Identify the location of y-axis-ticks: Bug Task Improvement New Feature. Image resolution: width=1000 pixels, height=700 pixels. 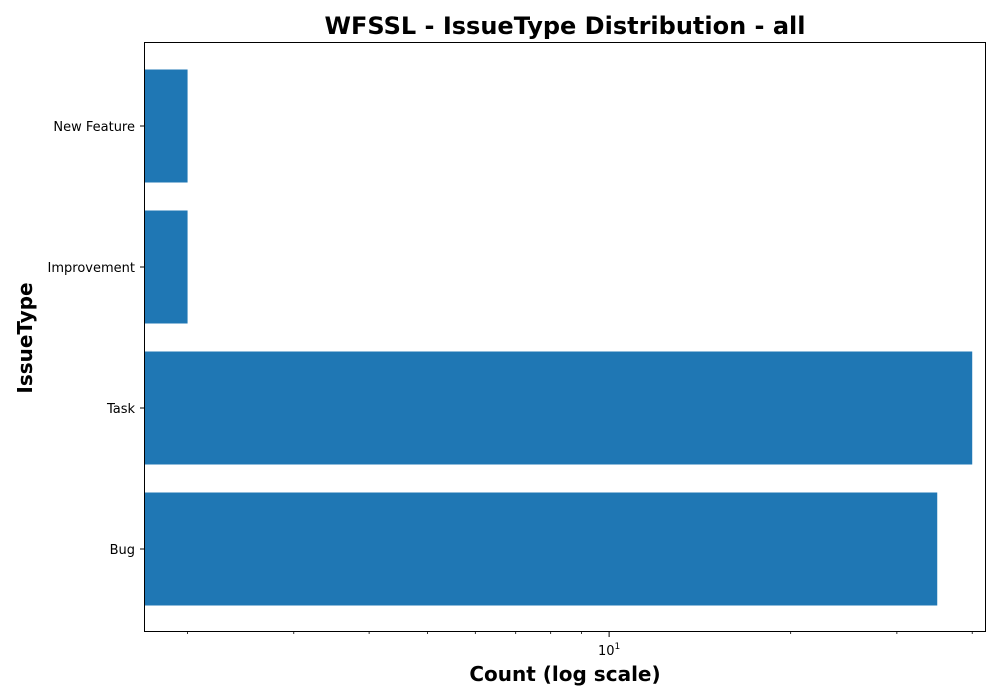
(96, 339).